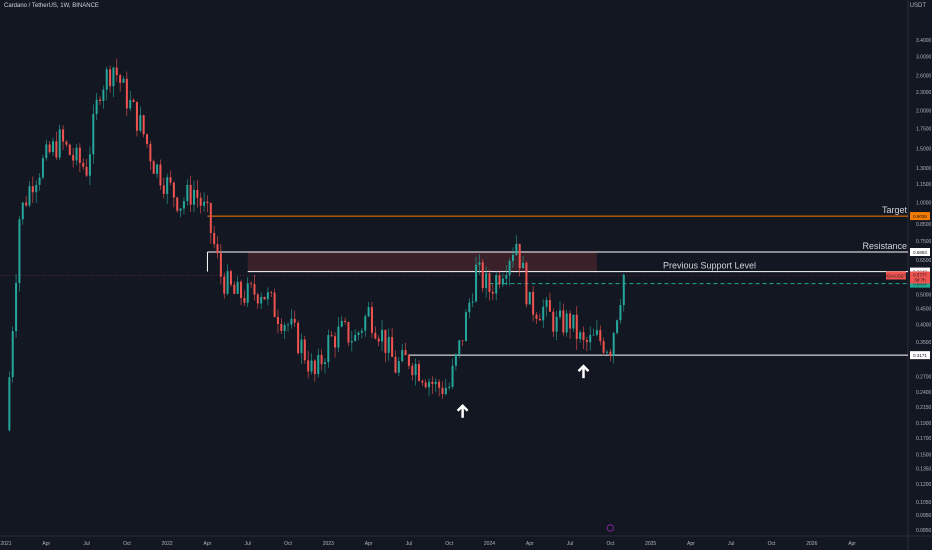  I want to click on x-tick-label: 2025, so click(650, 544).